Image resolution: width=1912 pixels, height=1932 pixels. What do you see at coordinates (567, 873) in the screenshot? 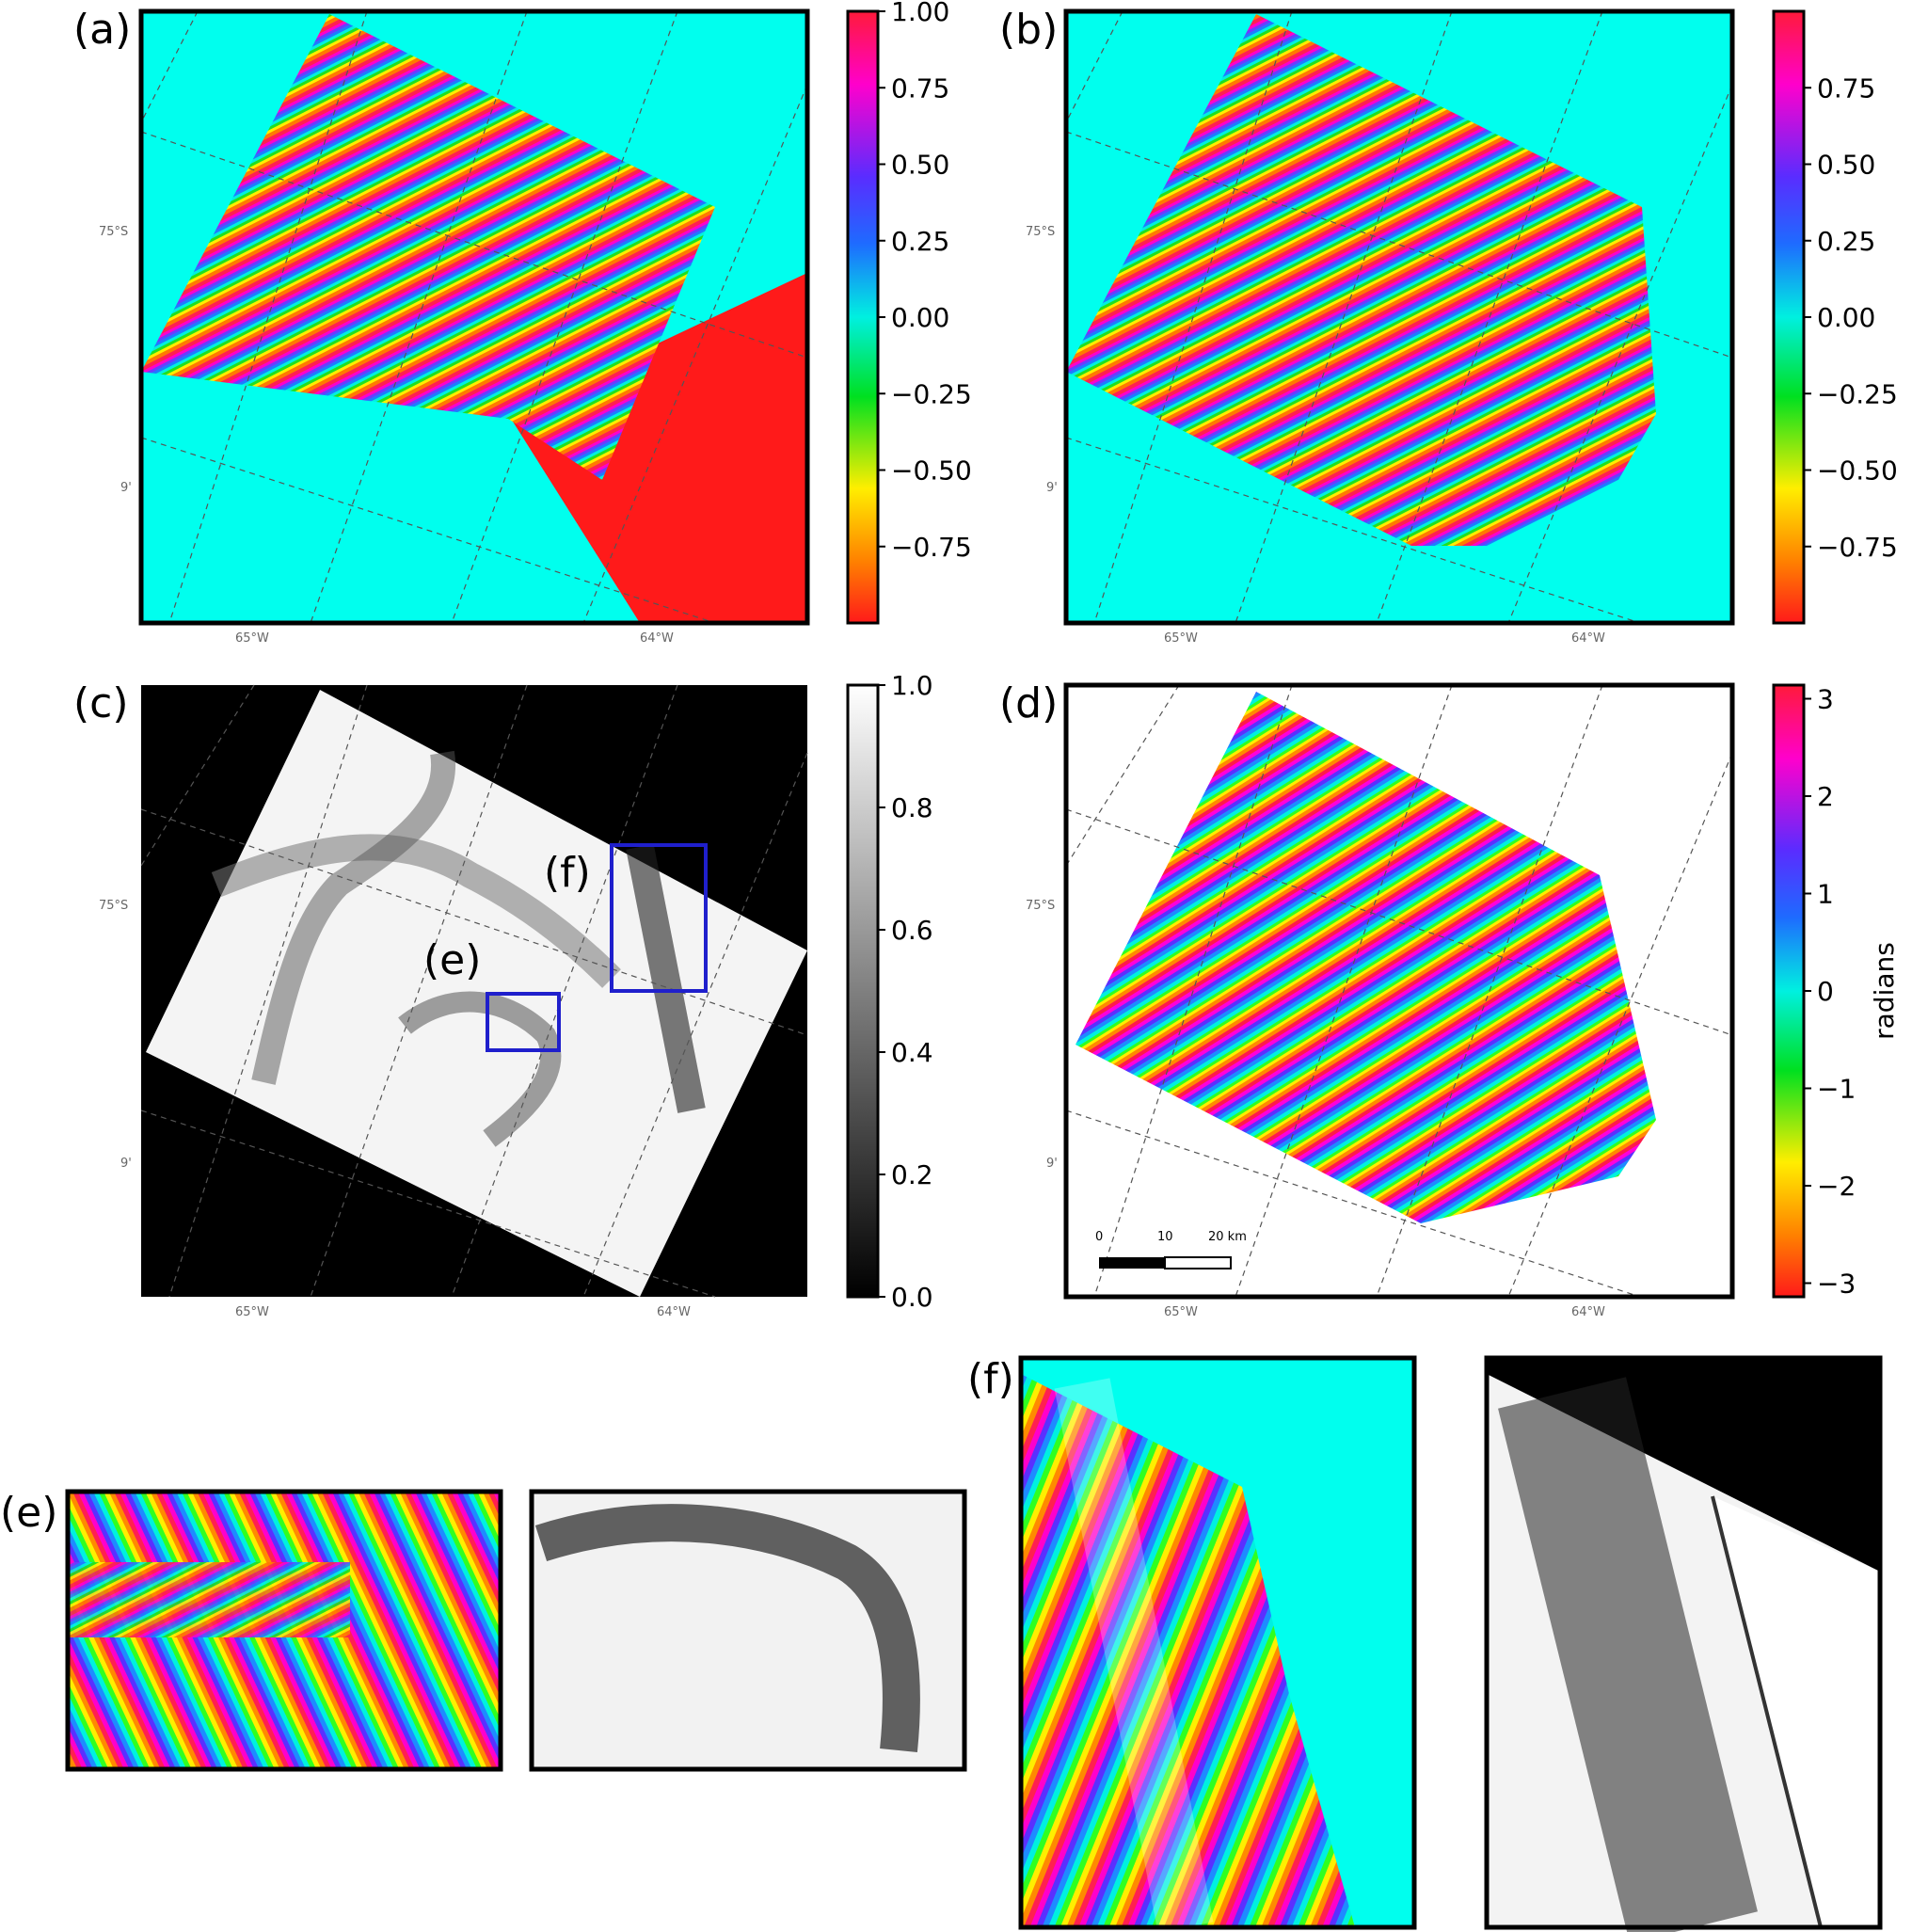
I see `box-f-label: (f)` at bounding box center [567, 873].